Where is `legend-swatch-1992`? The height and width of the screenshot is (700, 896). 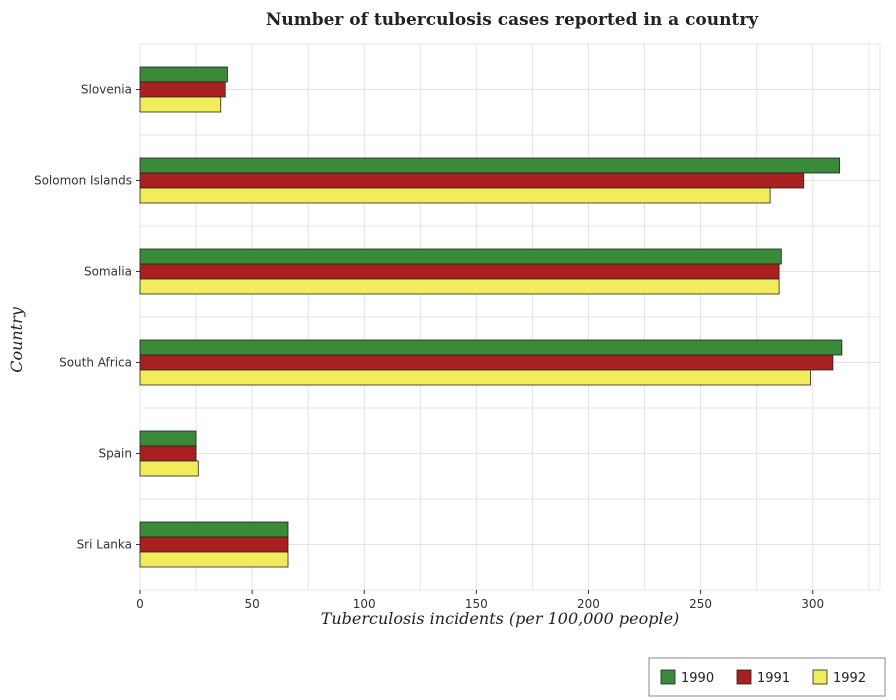
legend-swatch-1992 is located at coordinates (820, 677).